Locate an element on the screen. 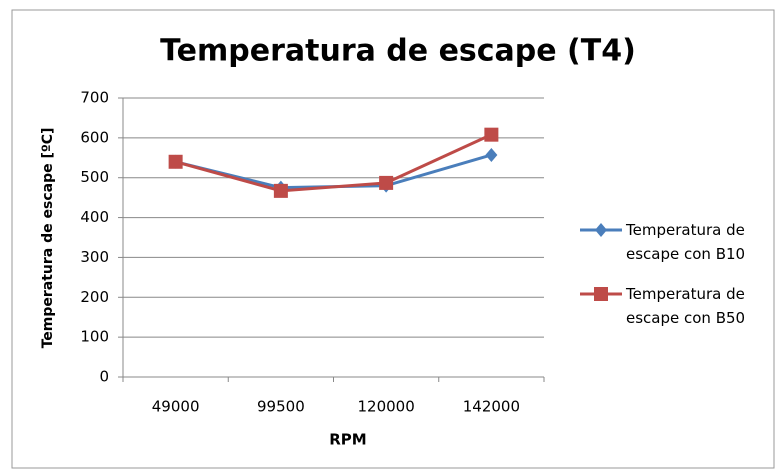 The image size is (780, 474). series-line is located at coordinates (333, 163).